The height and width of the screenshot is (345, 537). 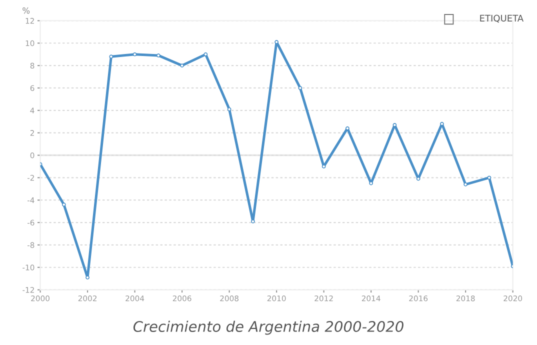 What do you see at coordinates (502, 18) in the screenshot?
I see `annotation: ETIQUETA` at bounding box center [502, 18].